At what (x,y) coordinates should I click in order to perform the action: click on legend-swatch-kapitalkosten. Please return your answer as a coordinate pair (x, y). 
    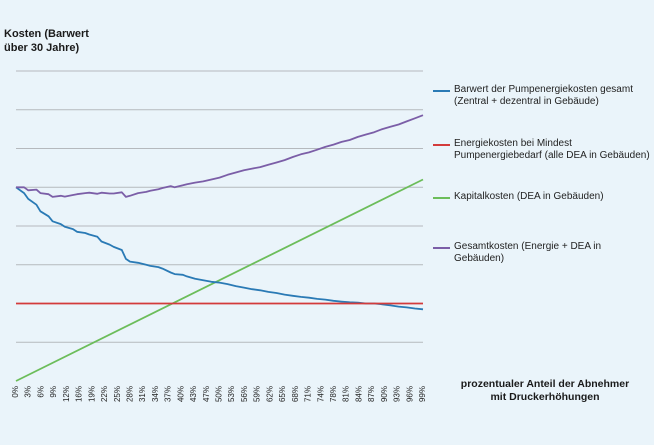
    Looking at the image, I should click on (441, 198).